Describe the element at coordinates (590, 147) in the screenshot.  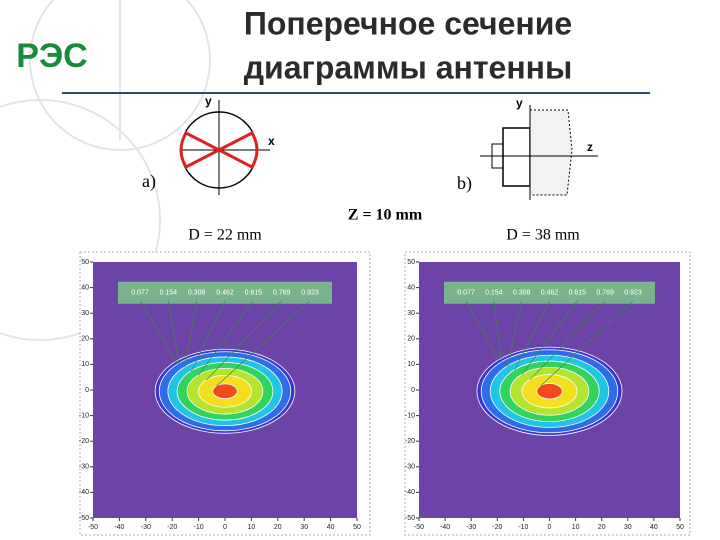
I see `axis-label: z` at that location.